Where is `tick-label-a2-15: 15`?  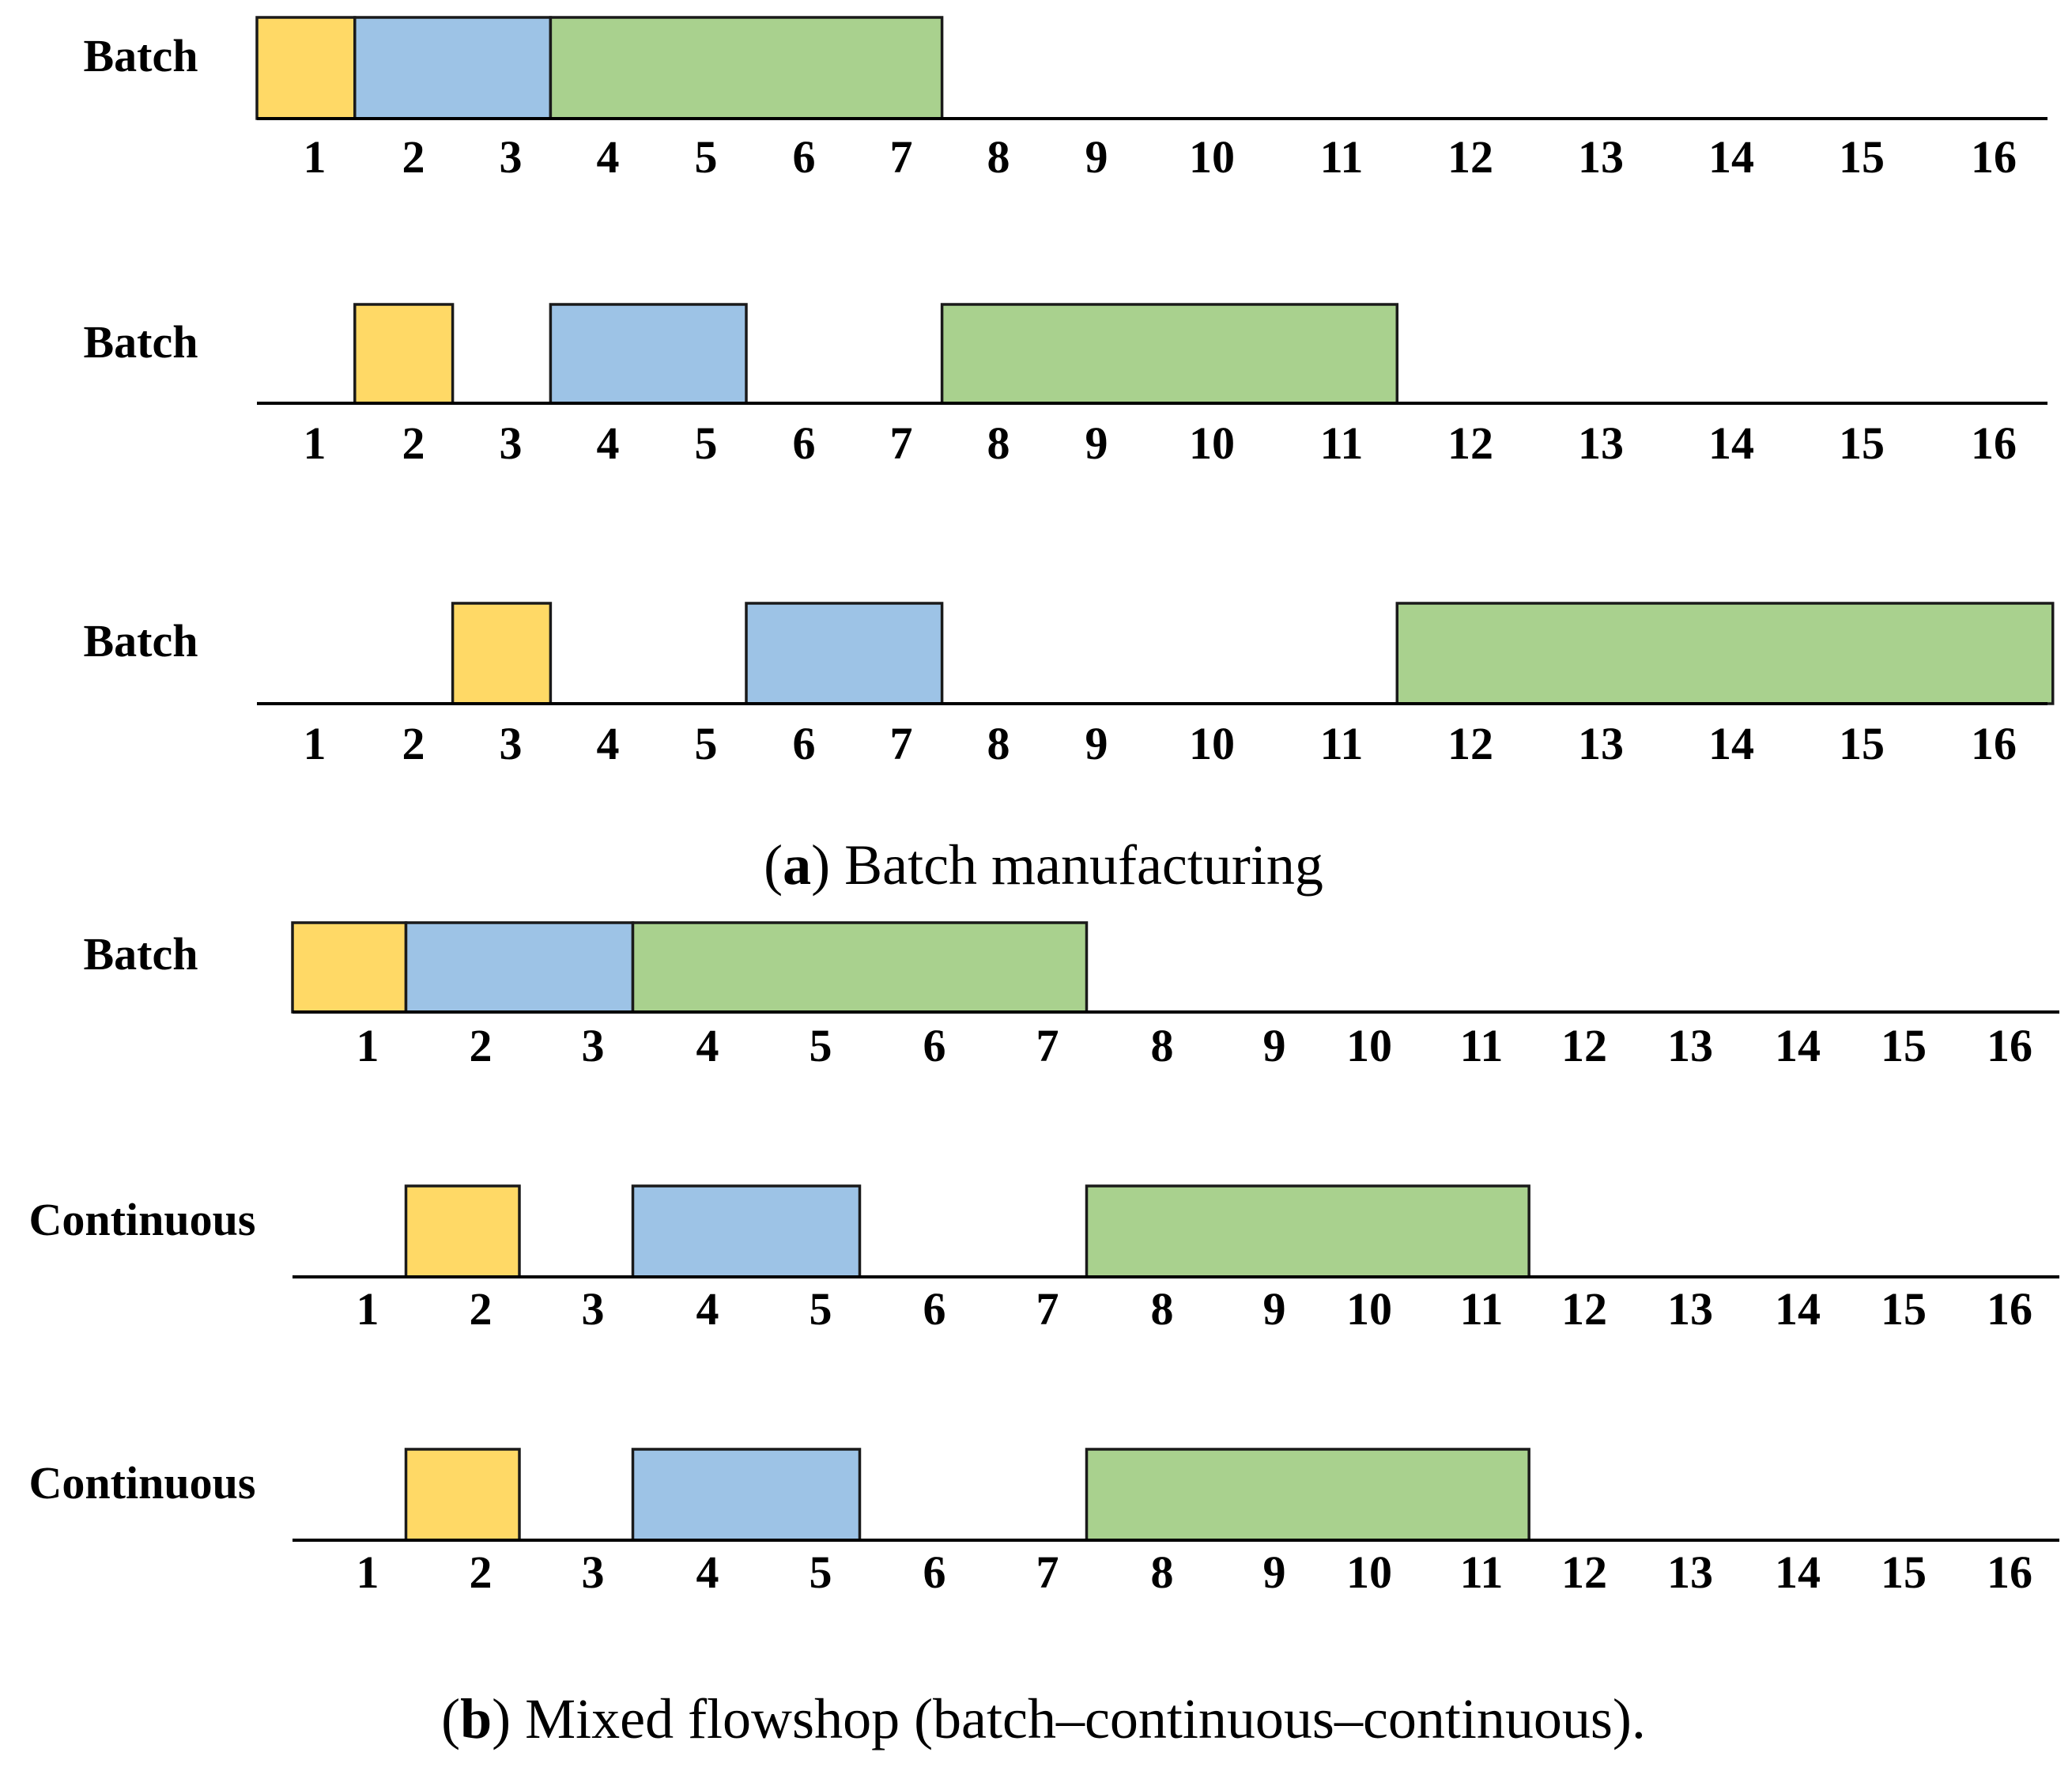 tick-label-a2-15: 15 is located at coordinates (1862, 443).